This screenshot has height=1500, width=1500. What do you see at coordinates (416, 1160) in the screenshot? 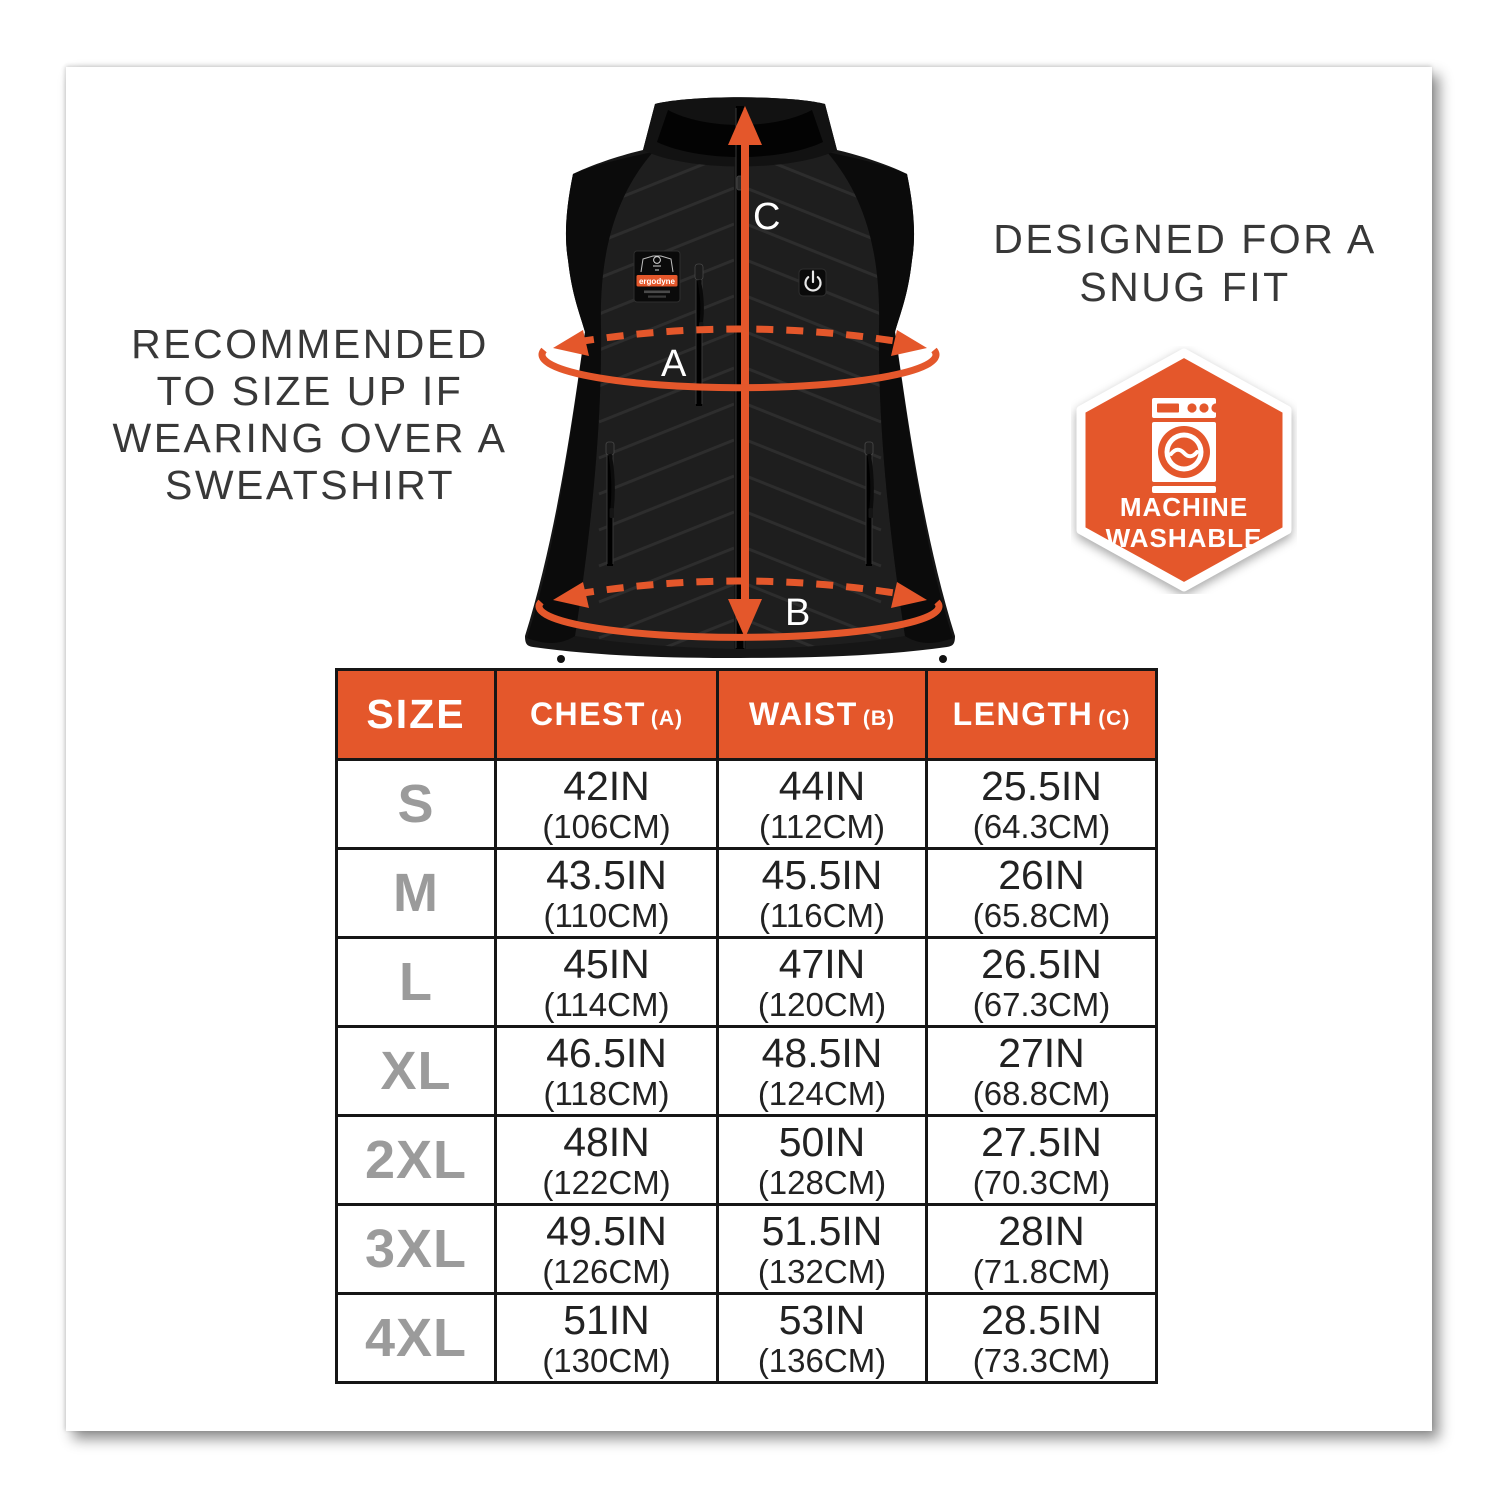
I see `size-label-cell: 2XL` at bounding box center [416, 1160].